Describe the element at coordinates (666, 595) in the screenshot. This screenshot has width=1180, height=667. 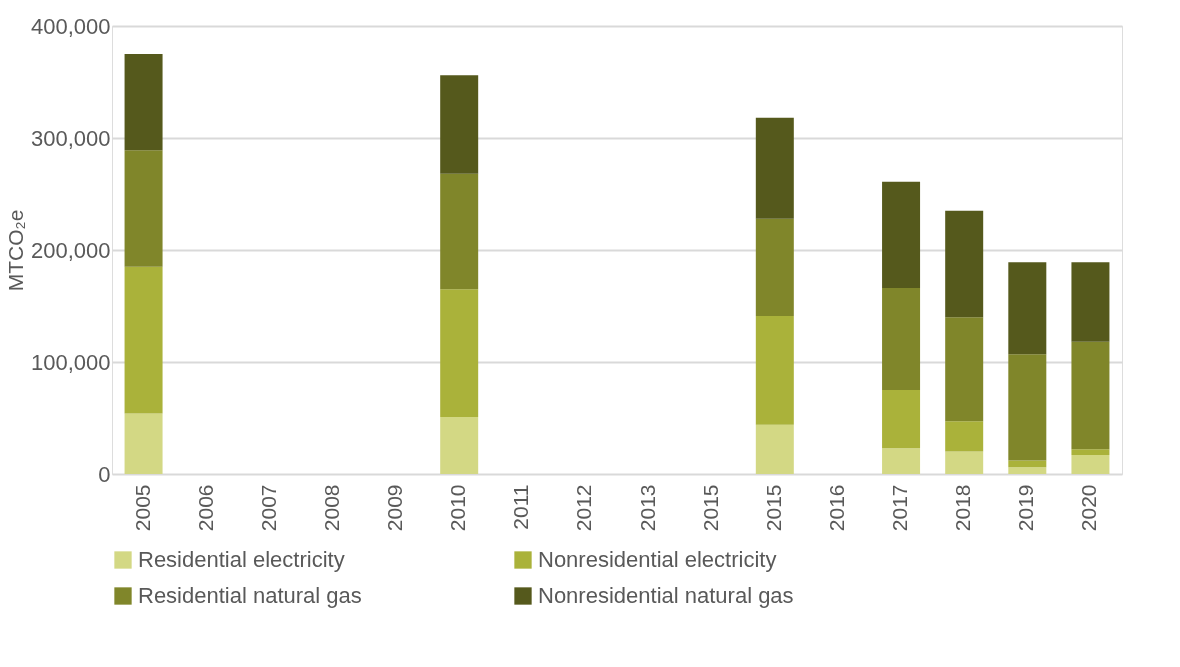
I see `legend-label: Nonresidential natural gas` at that location.